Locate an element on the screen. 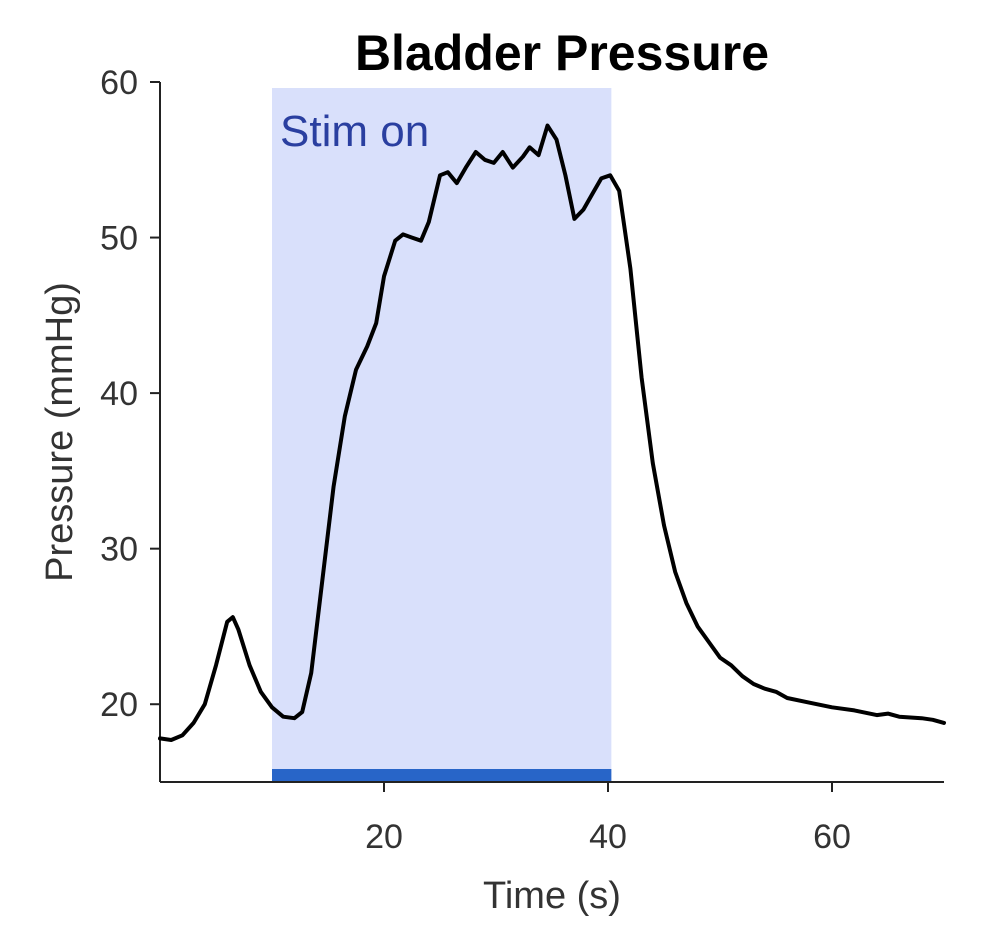 The image size is (984, 934). y-tick-label: 50 is located at coordinates (119, 239).